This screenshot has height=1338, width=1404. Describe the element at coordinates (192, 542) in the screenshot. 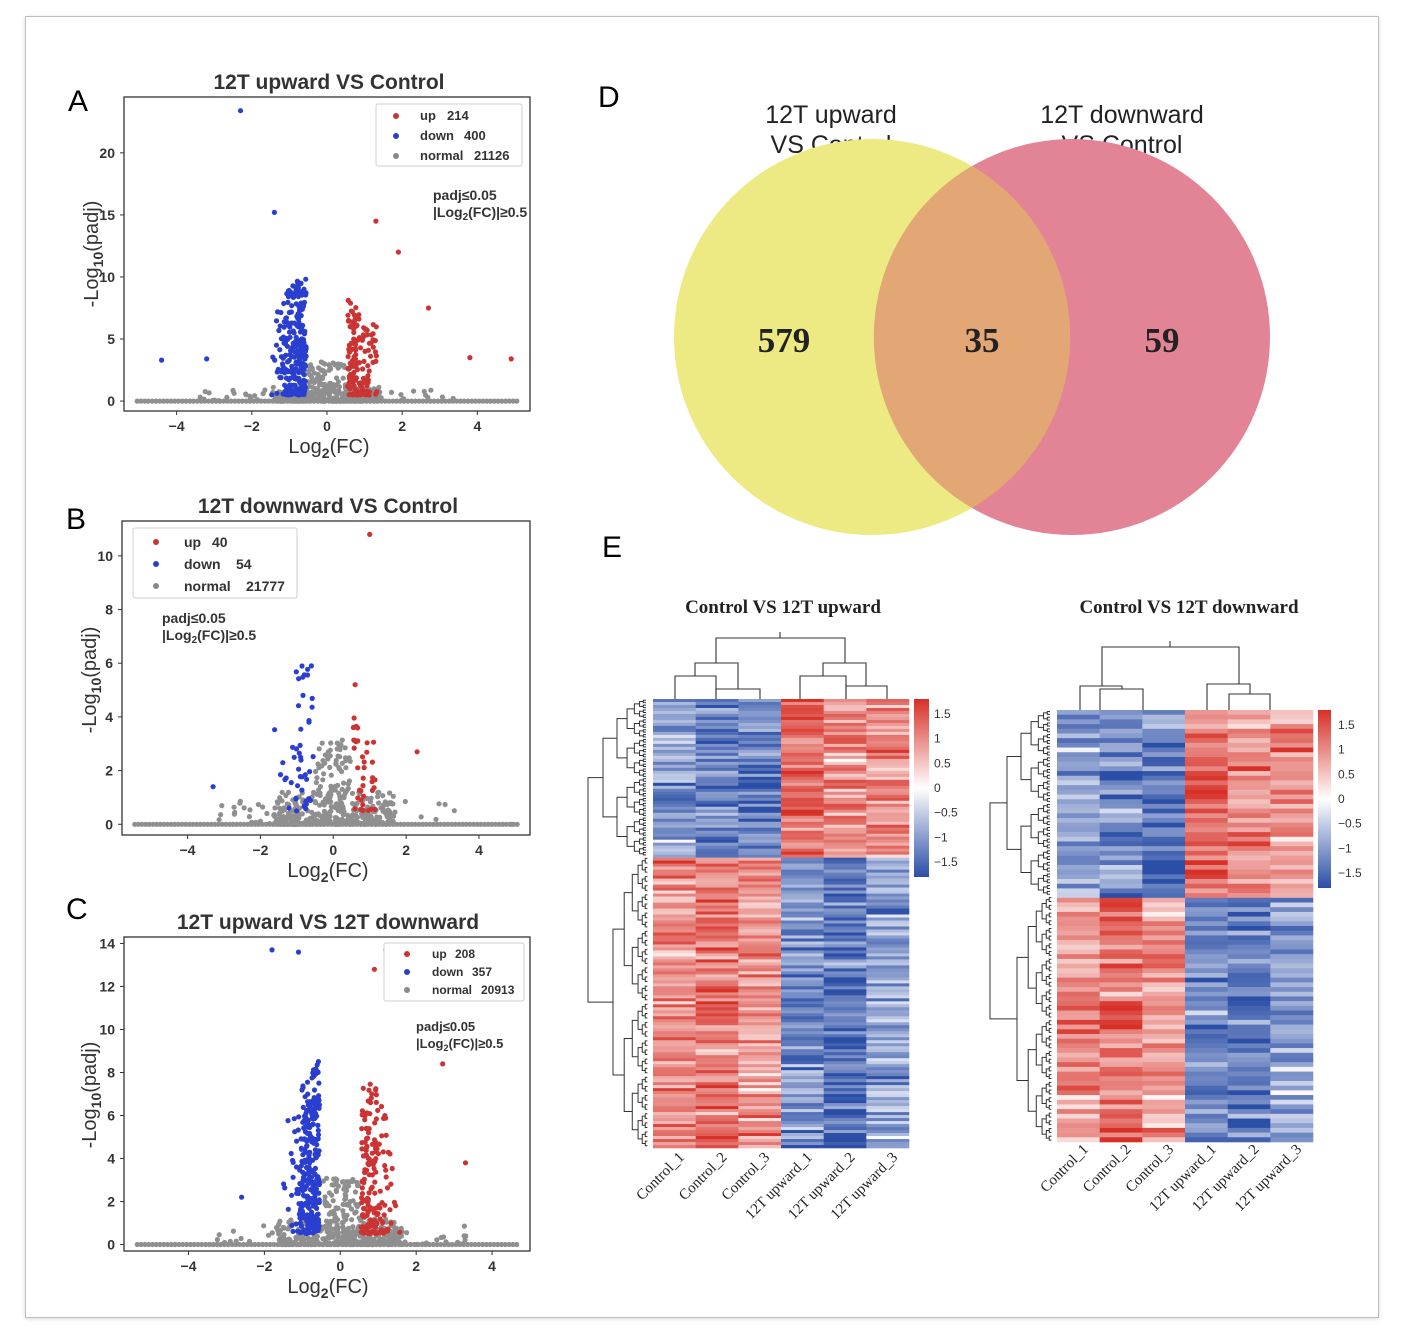

I see `legend-up-label: up` at that location.